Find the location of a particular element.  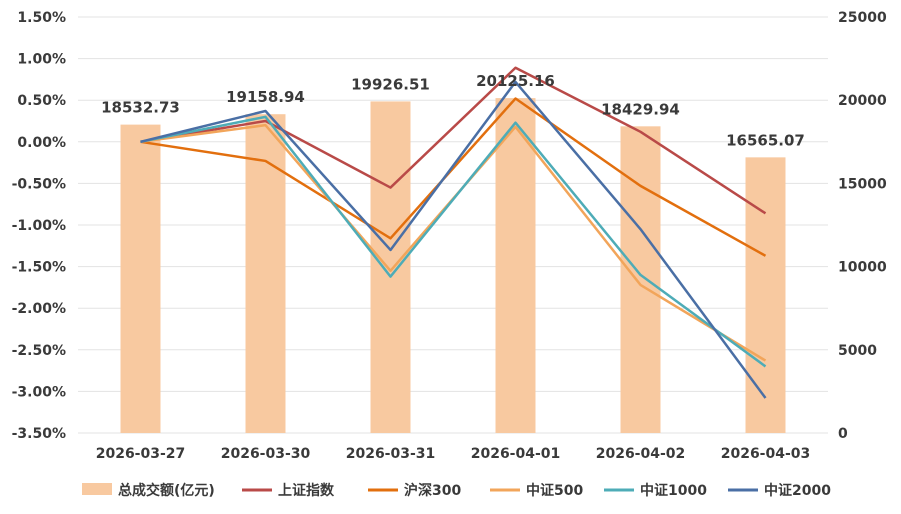

legend-label: 上证指数 is located at coordinates (306, 490).